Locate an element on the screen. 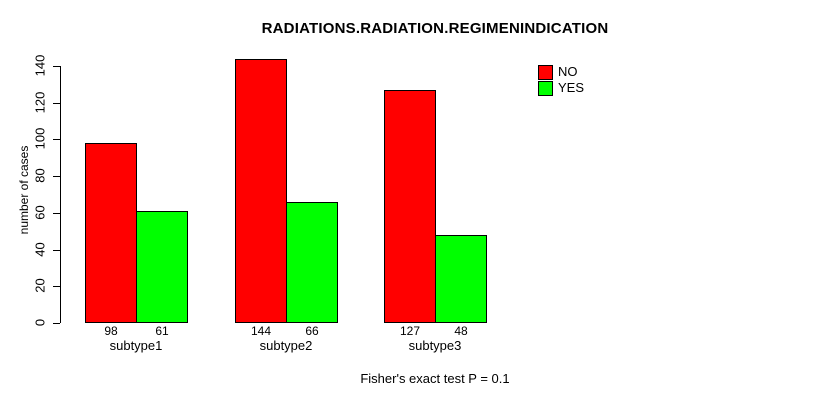 The image size is (840, 400). bar-value-label: 48 is located at coordinates (461, 331).